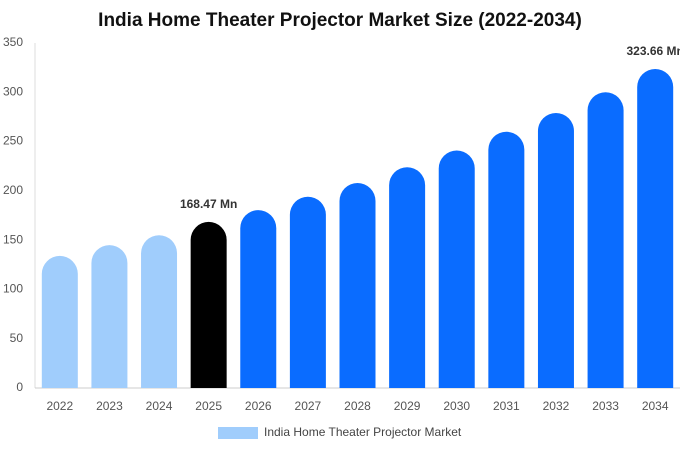 This screenshot has height=450, width=680. Describe the element at coordinates (357, 406) in the screenshot. I see `x-tick-label: 2028` at that location.